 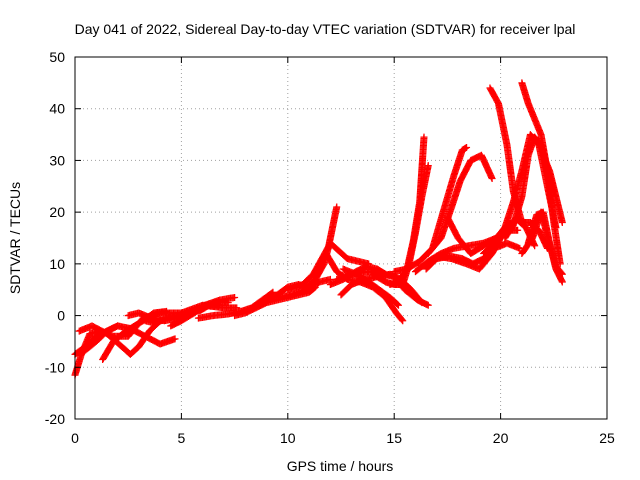 I want to click on x-tick-label: 20, so click(x=501, y=438).